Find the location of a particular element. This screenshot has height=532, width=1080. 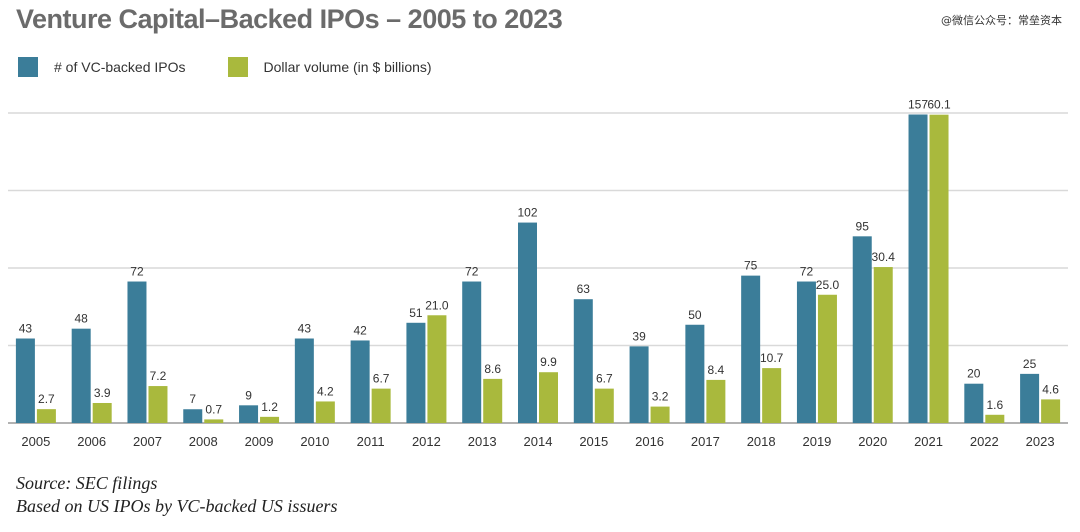

legend-item-dollar: Dollar volume (in $ billions) is located at coordinates (329, 67).